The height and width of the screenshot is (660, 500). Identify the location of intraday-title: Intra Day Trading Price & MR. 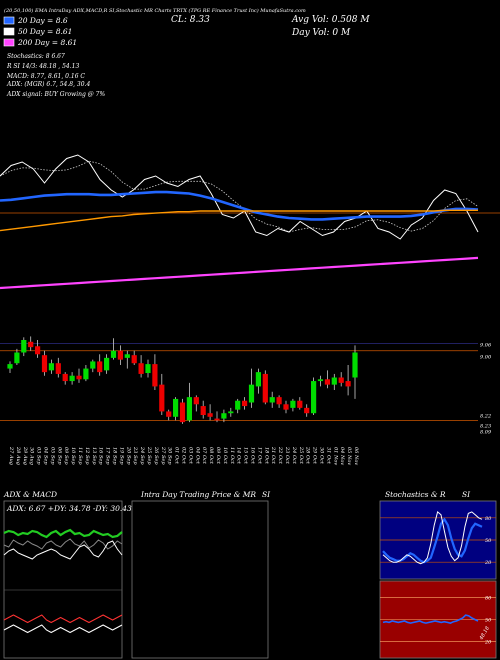
(198, 494).